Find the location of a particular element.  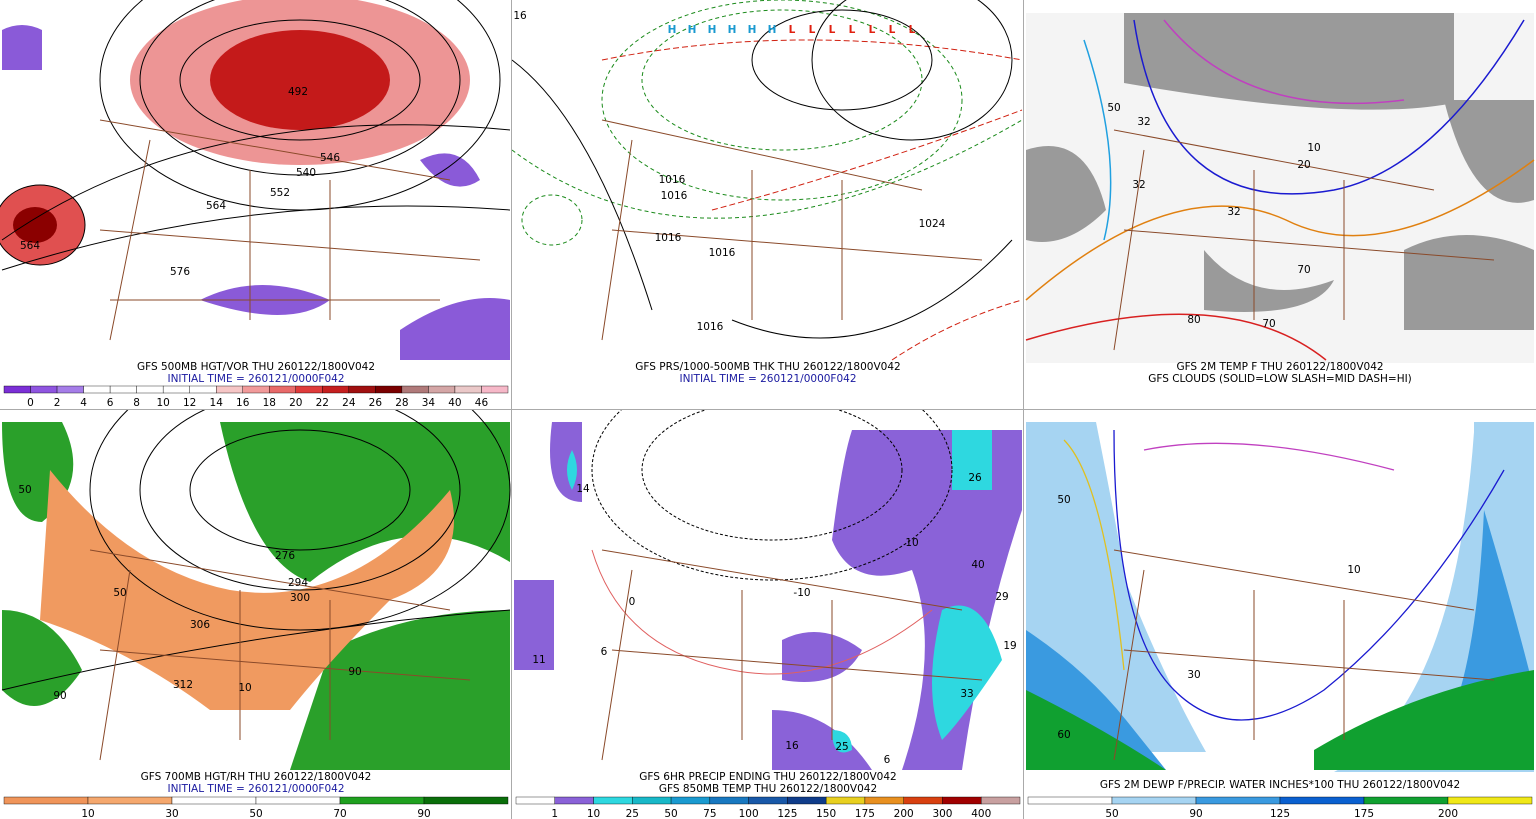

map-label: 1024 is located at coordinates (932, 224).